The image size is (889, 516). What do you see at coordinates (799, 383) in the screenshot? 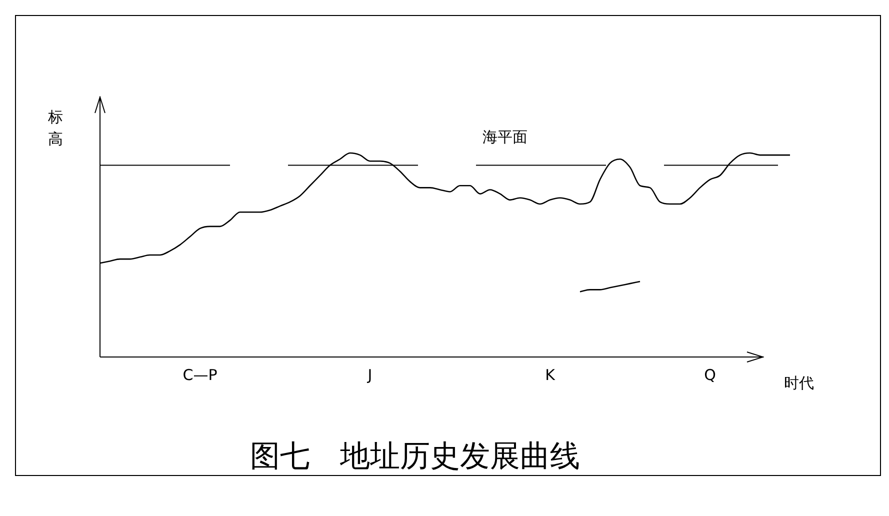
I see `x-axis-title: 时代` at bounding box center [799, 383].